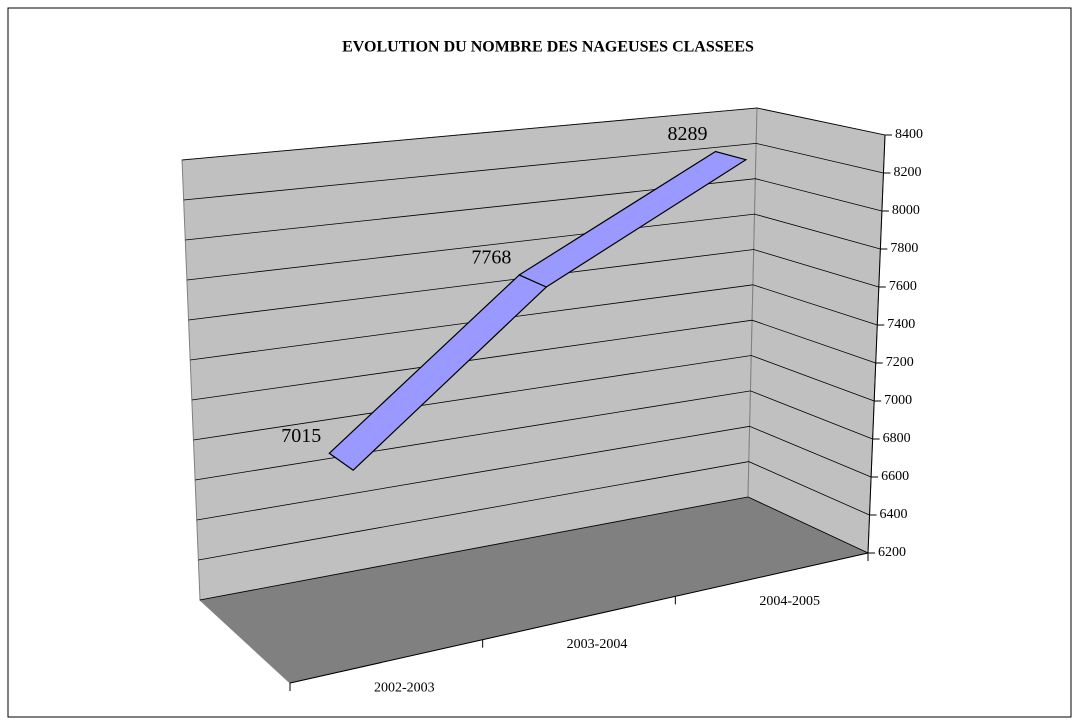 The image size is (1080, 726). I want to click on y-tick-label: 8400, so click(909, 134).